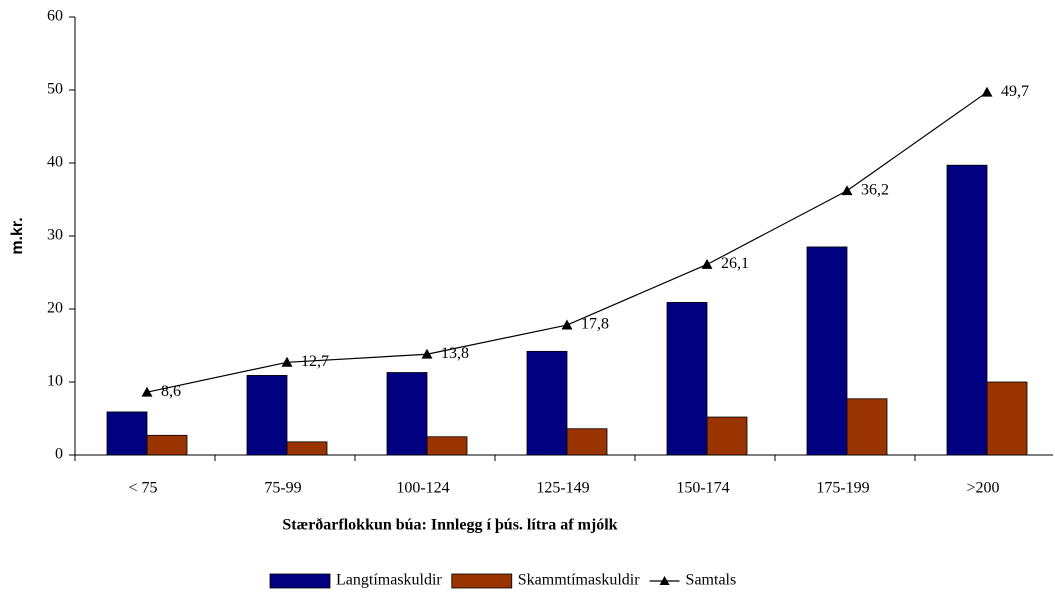 This screenshot has width=1055, height=597. Describe the element at coordinates (55, 235) in the screenshot. I see `y-tick-label: 30` at that location.